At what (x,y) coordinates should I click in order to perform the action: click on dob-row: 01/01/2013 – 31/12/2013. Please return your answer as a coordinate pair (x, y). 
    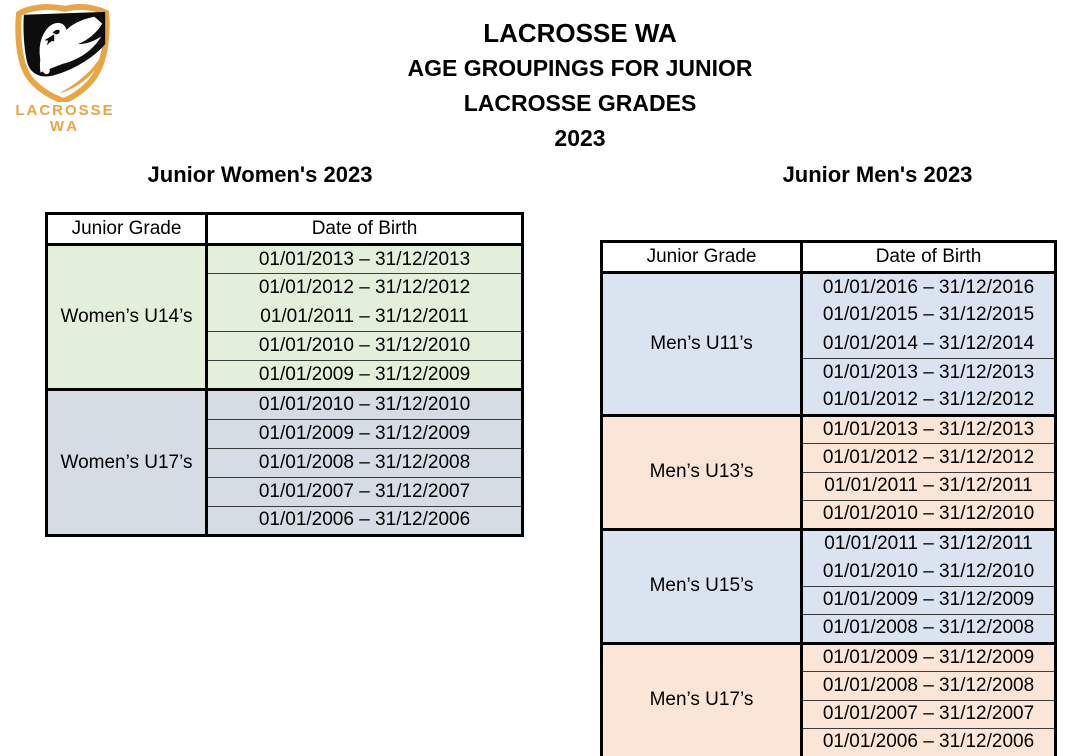
    Looking at the image, I should click on (829, 372).